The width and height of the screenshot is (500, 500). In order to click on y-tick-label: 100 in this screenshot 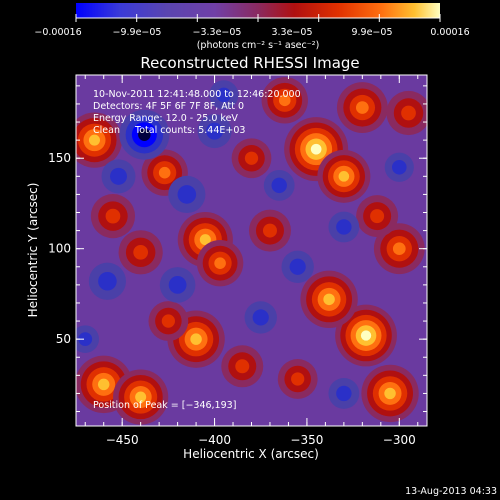, I will do `click(59, 249)`.